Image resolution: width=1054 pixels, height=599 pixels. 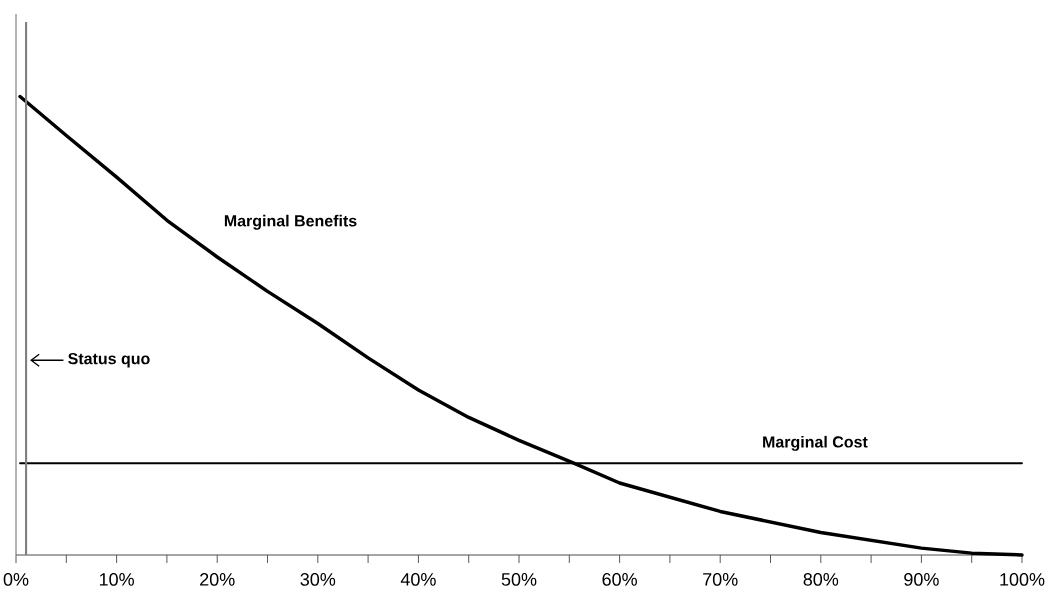 What do you see at coordinates (418, 579) in the screenshot?
I see `x-tick-label: 40%` at bounding box center [418, 579].